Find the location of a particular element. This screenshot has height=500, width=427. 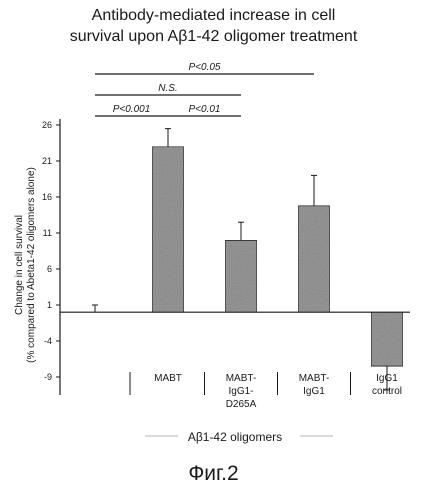

y-tick-label: 26 is located at coordinates (47, 125).